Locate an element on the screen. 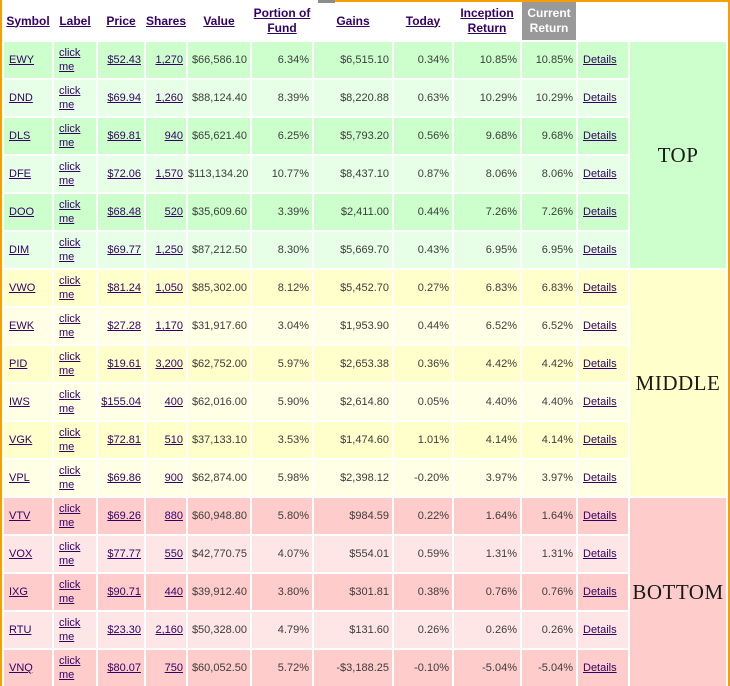 The image size is (730, 686). price-link: $72.06 is located at coordinates (124, 174).